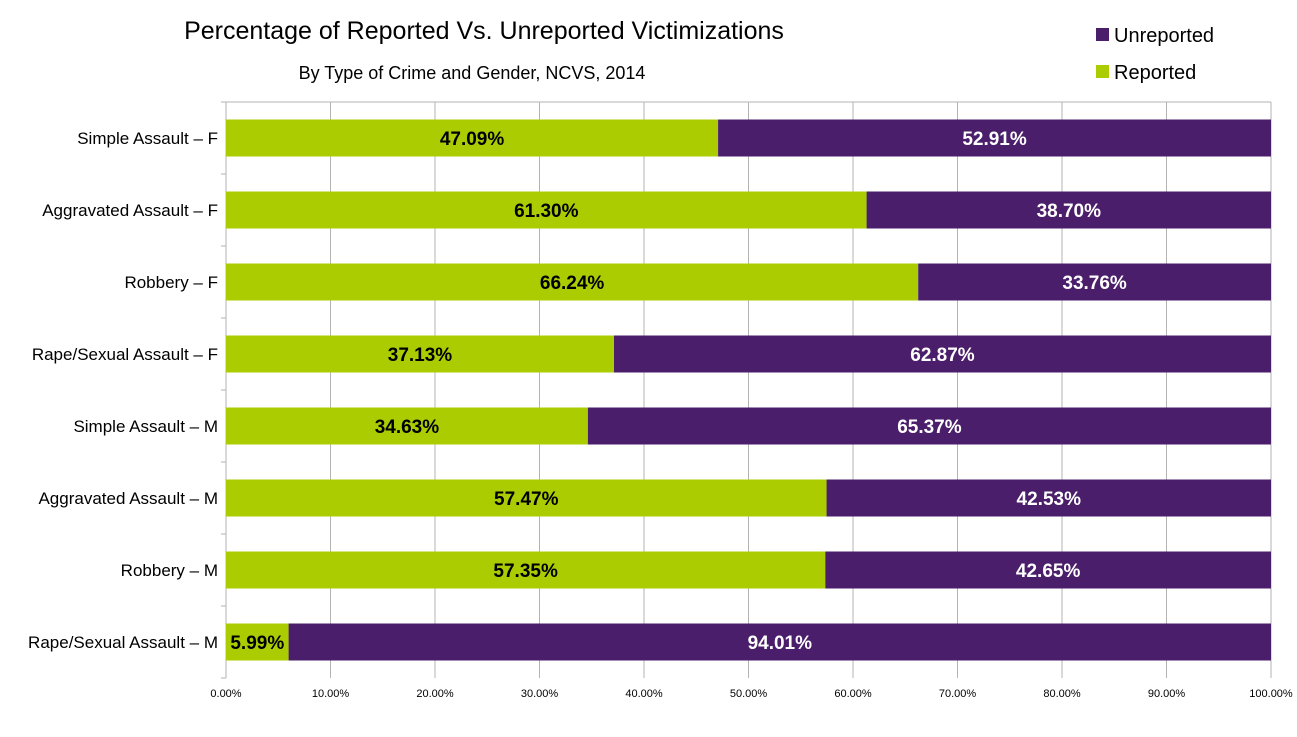 The width and height of the screenshot is (1297, 737). I want to click on category-label: Rape/Sexual Assault – F, so click(125, 354).